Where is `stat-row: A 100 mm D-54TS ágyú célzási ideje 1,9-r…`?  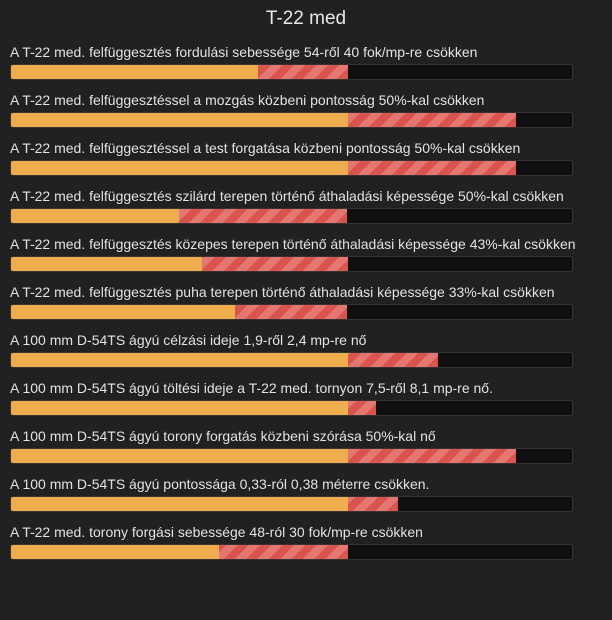 stat-row: A 100 mm D-54TS ágyú célzási ideje 1,9-r… is located at coordinates (305, 349).